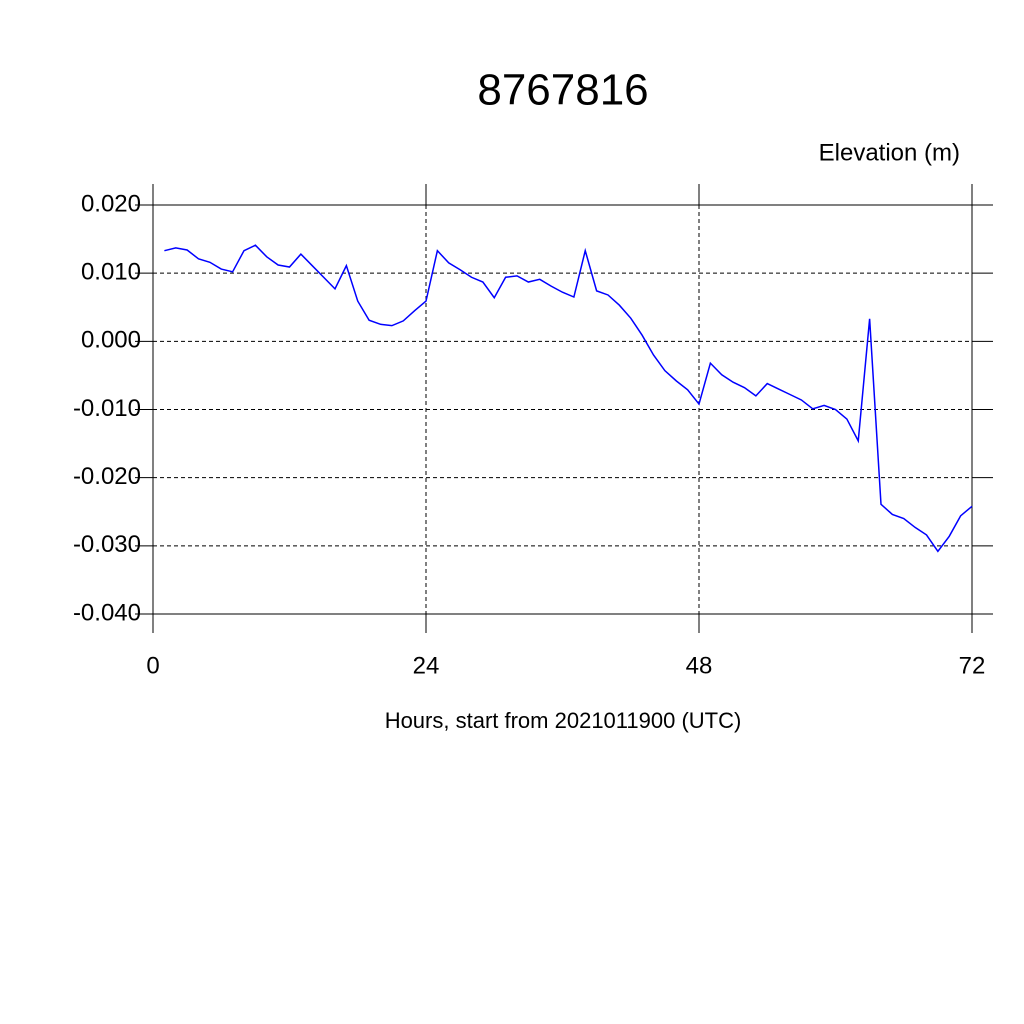 Image resolution: width=1024 pixels, height=1024 pixels. Describe the element at coordinates (699, 665) in the screenshot. I see `x-tick-label: 48` at that location.